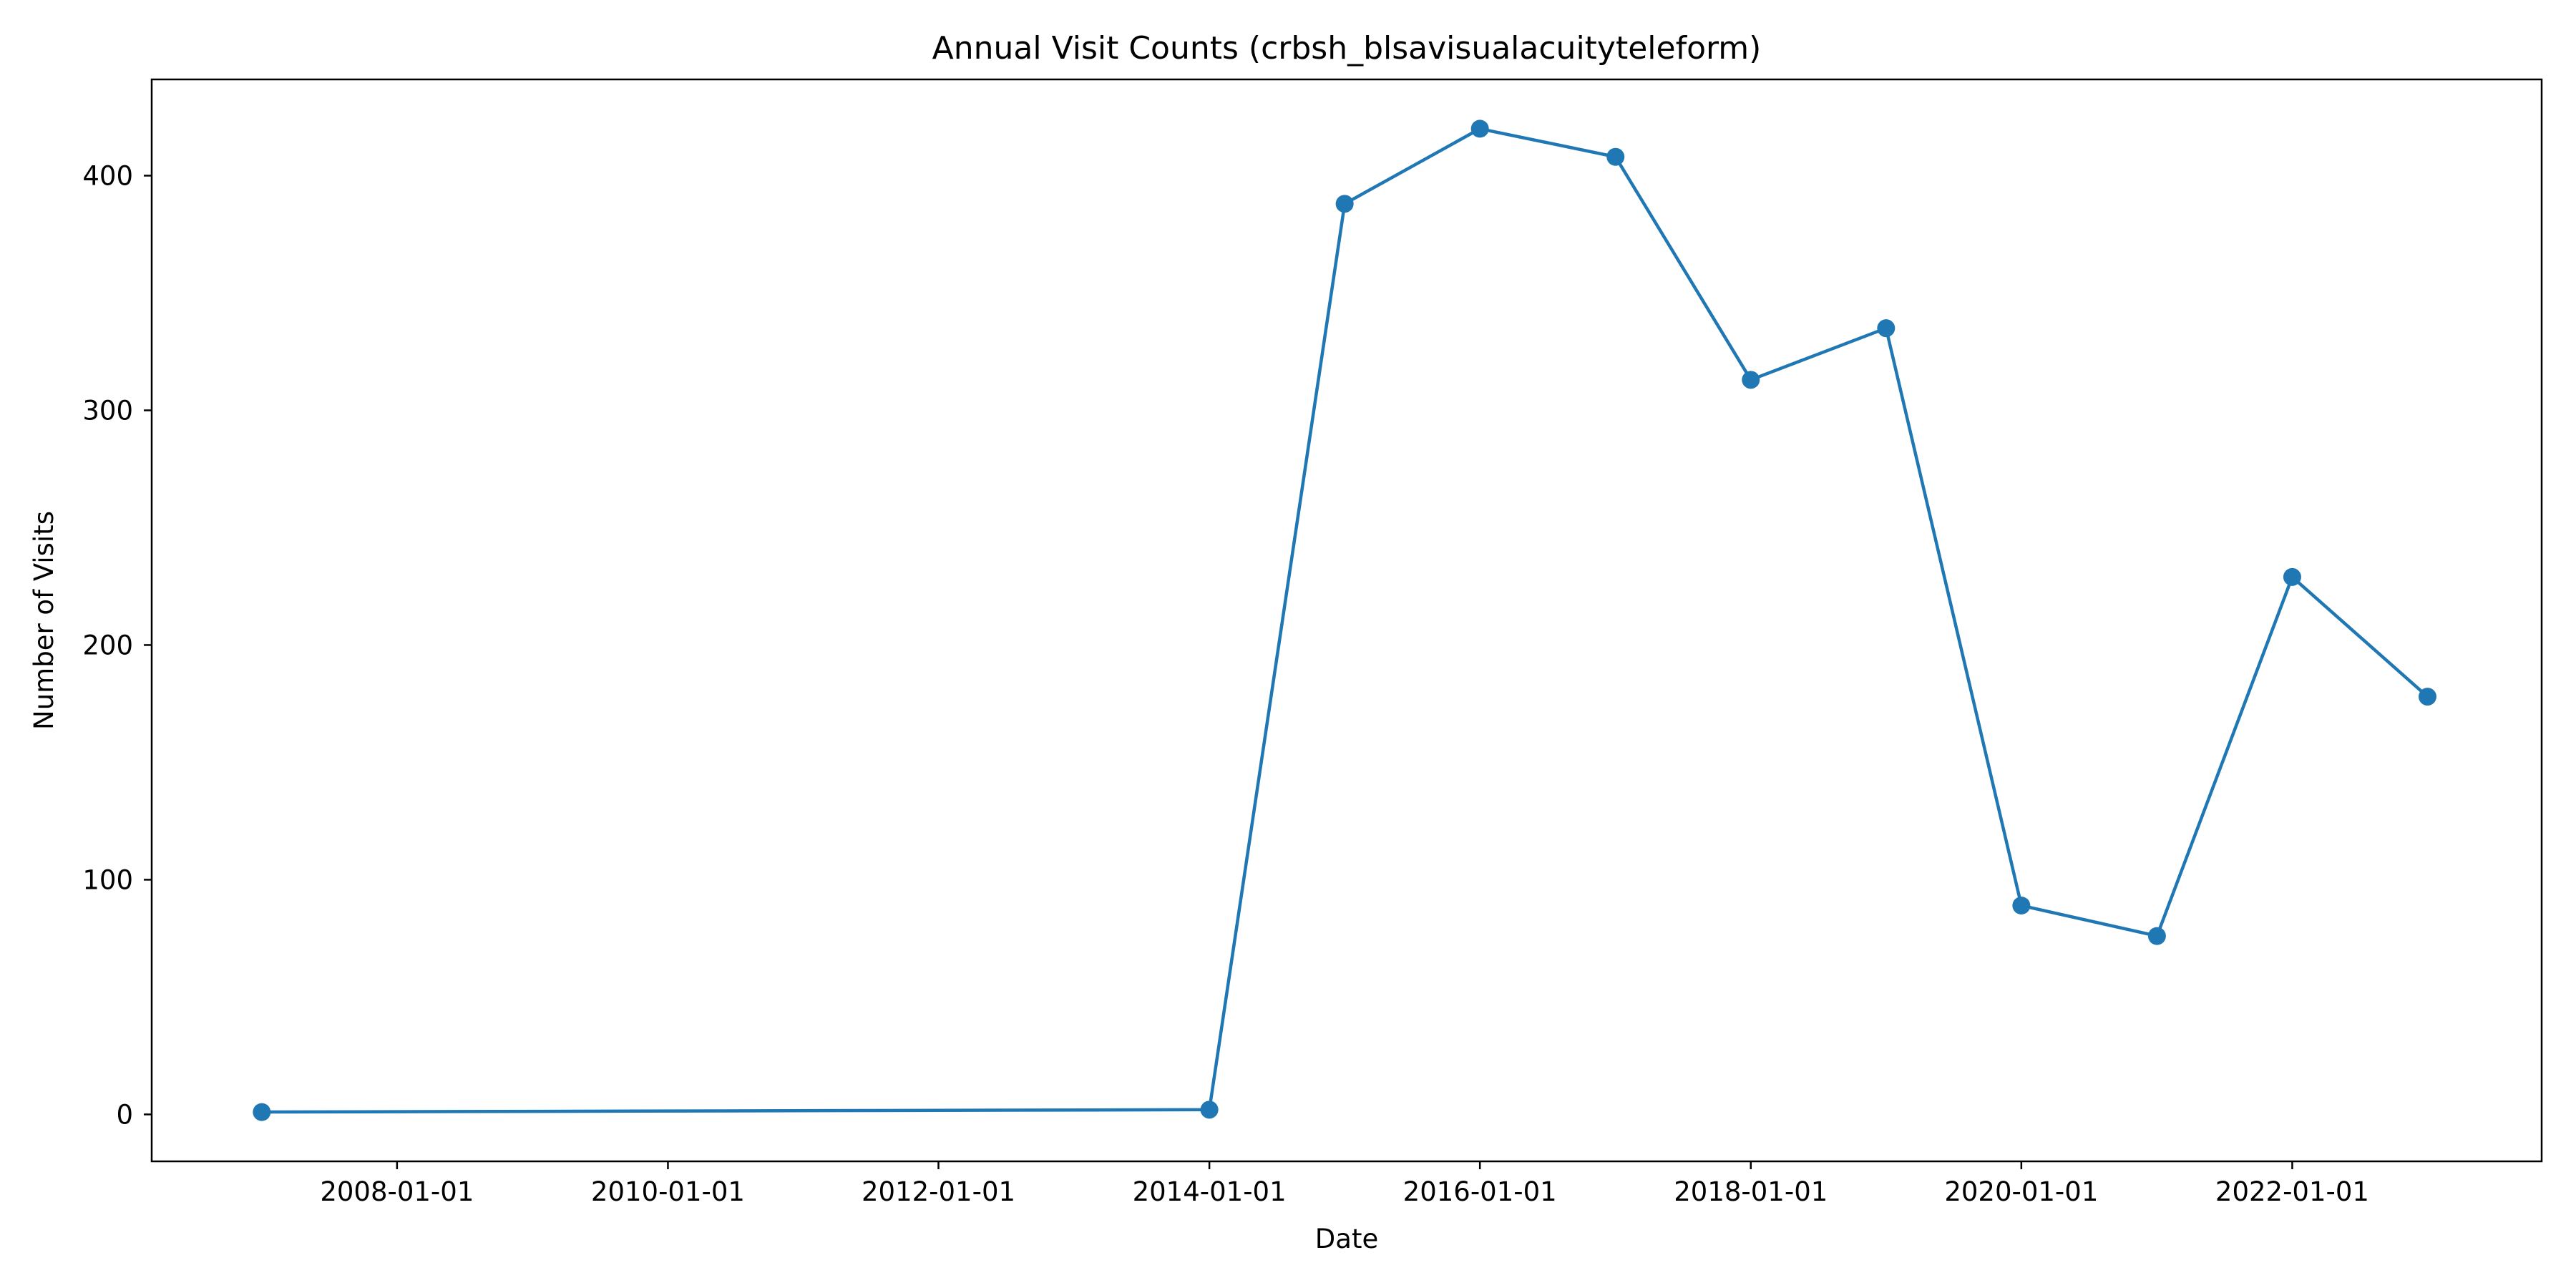 This screenshot has width=2576, height=1288. Describe the element at coordinates (107, 879) in the screenshot. I see `y-tick-label: 100` at that location.